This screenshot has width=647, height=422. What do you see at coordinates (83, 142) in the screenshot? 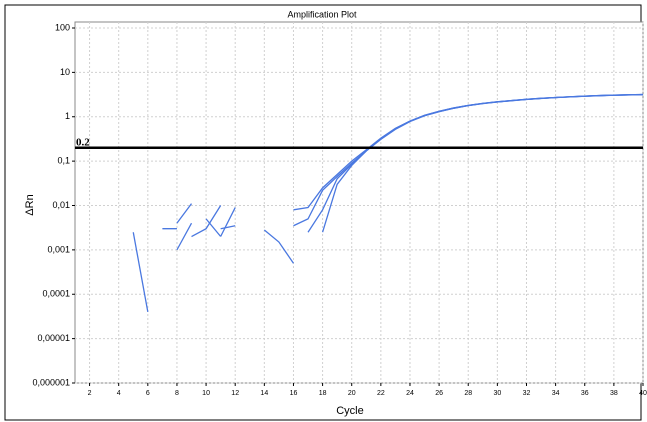
I see `threshold-label: 0.2` at bounding box center [83, 142].